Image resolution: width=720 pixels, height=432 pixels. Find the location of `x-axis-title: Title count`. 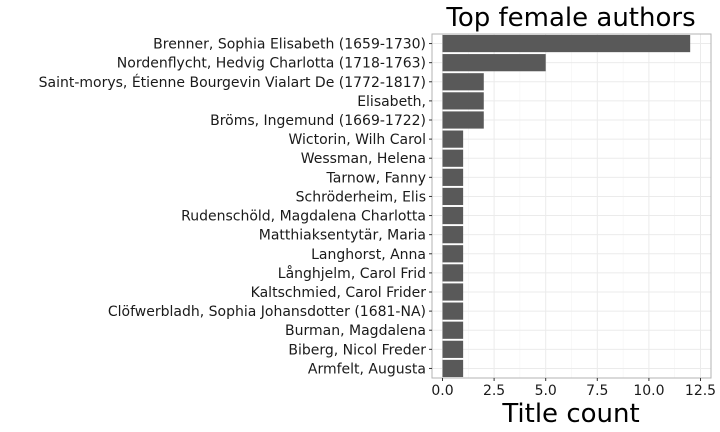

x-axis-title: Title count is located at coordinates (570, 414).